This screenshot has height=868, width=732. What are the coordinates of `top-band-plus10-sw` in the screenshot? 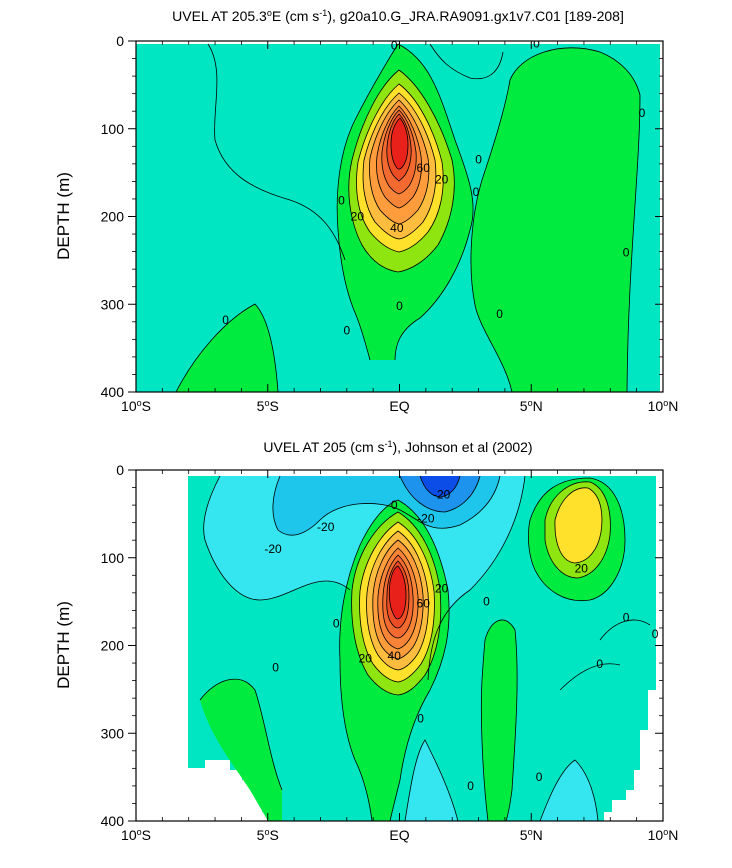 It's located at (227, 348).